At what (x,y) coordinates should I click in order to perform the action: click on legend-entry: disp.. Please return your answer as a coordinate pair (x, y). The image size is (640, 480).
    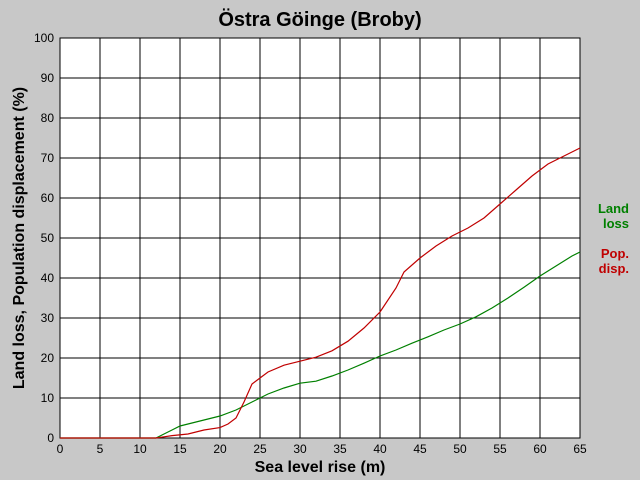
    Looking at the image, I should click on (614, 268).